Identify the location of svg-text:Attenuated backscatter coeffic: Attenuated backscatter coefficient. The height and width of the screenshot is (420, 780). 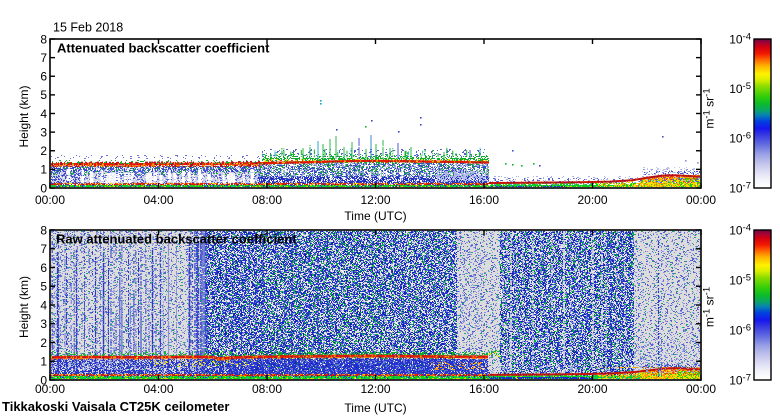
(163, 48).